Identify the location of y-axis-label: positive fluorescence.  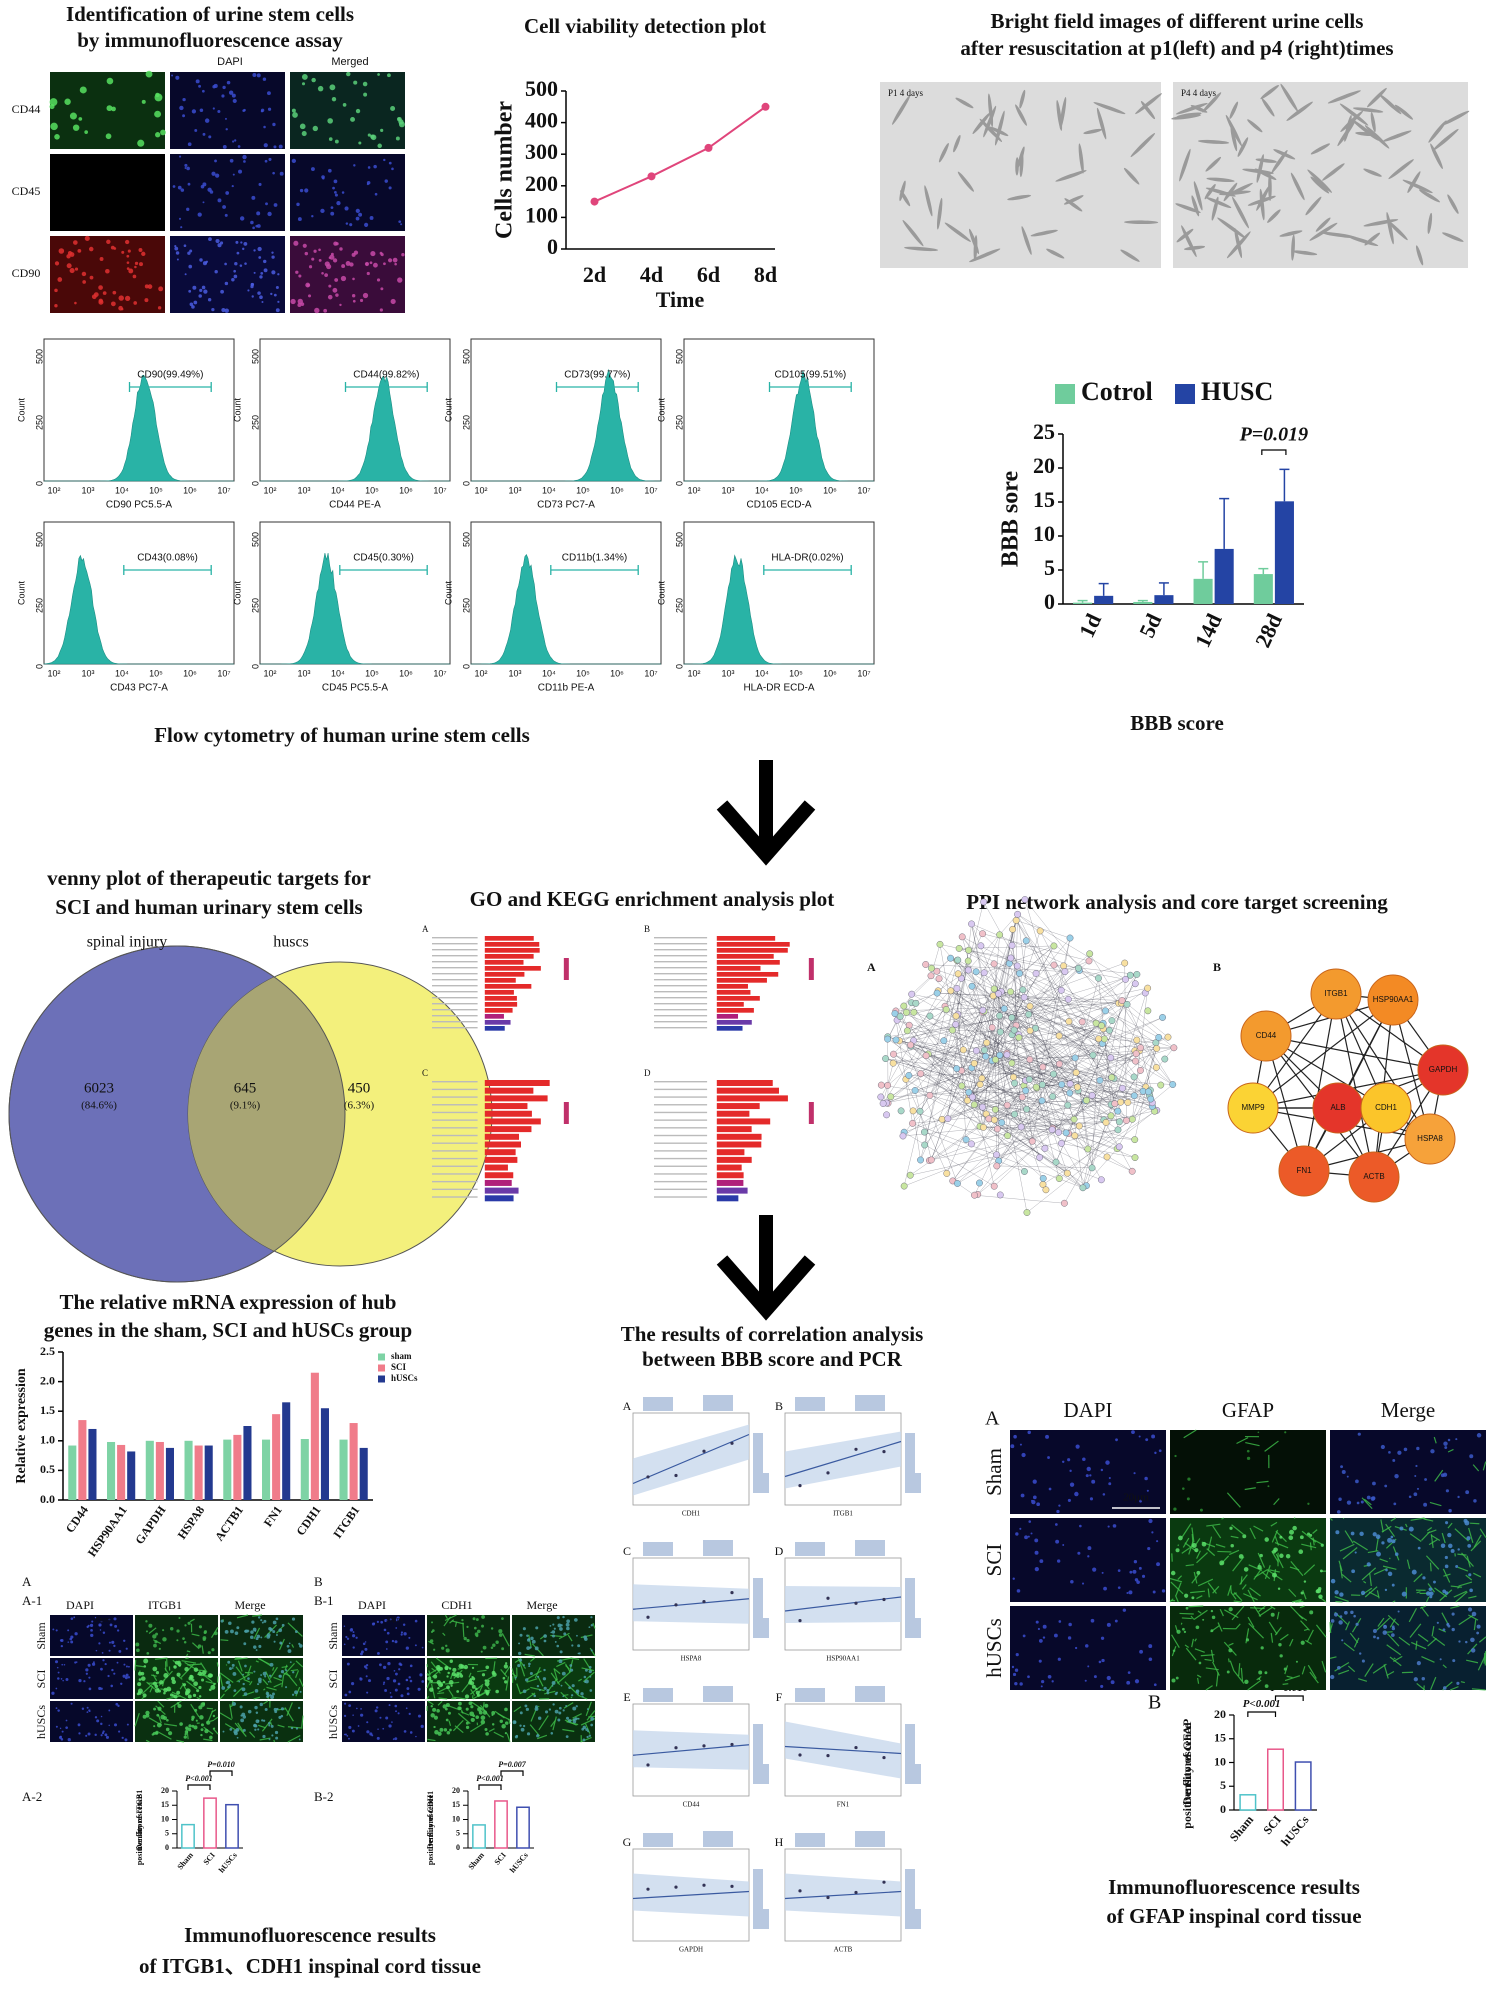
(1187, 1776).